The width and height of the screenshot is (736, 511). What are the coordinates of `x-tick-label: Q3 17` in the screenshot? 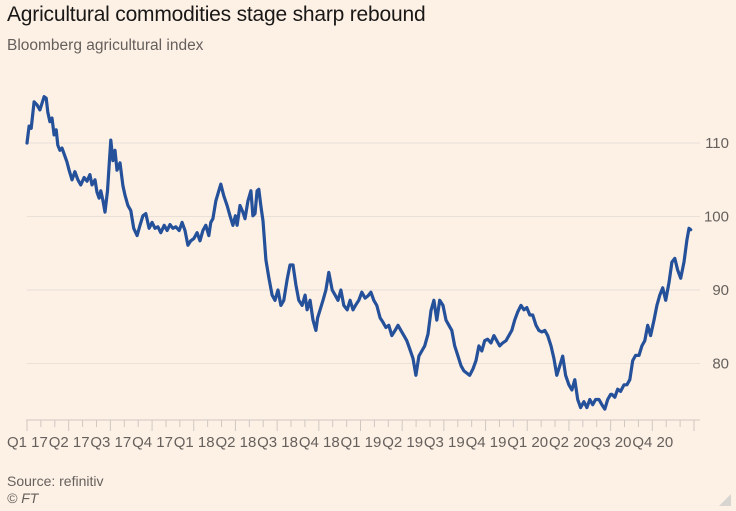 It's located at (110, 442).